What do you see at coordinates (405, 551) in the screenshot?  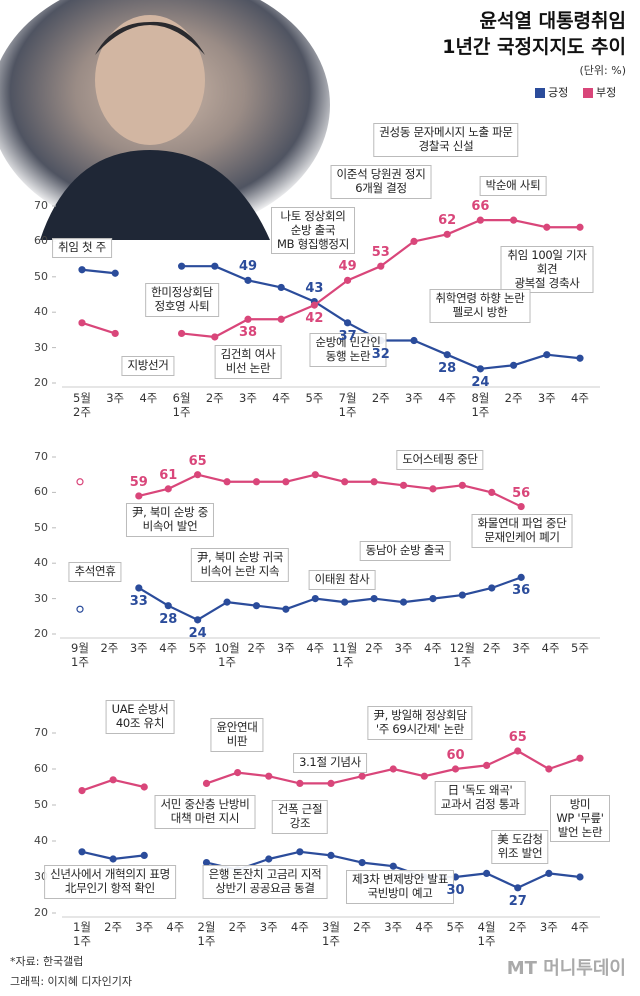 I see `annotation: 동남아 순방 출국` at bounding box center [405, 551].